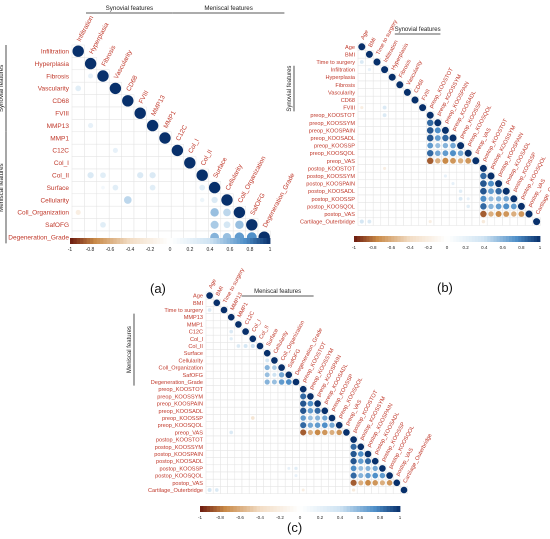 This screenshot has height=539, width=550. I want to click on row-label: Time to surgery, so click(335, 63).